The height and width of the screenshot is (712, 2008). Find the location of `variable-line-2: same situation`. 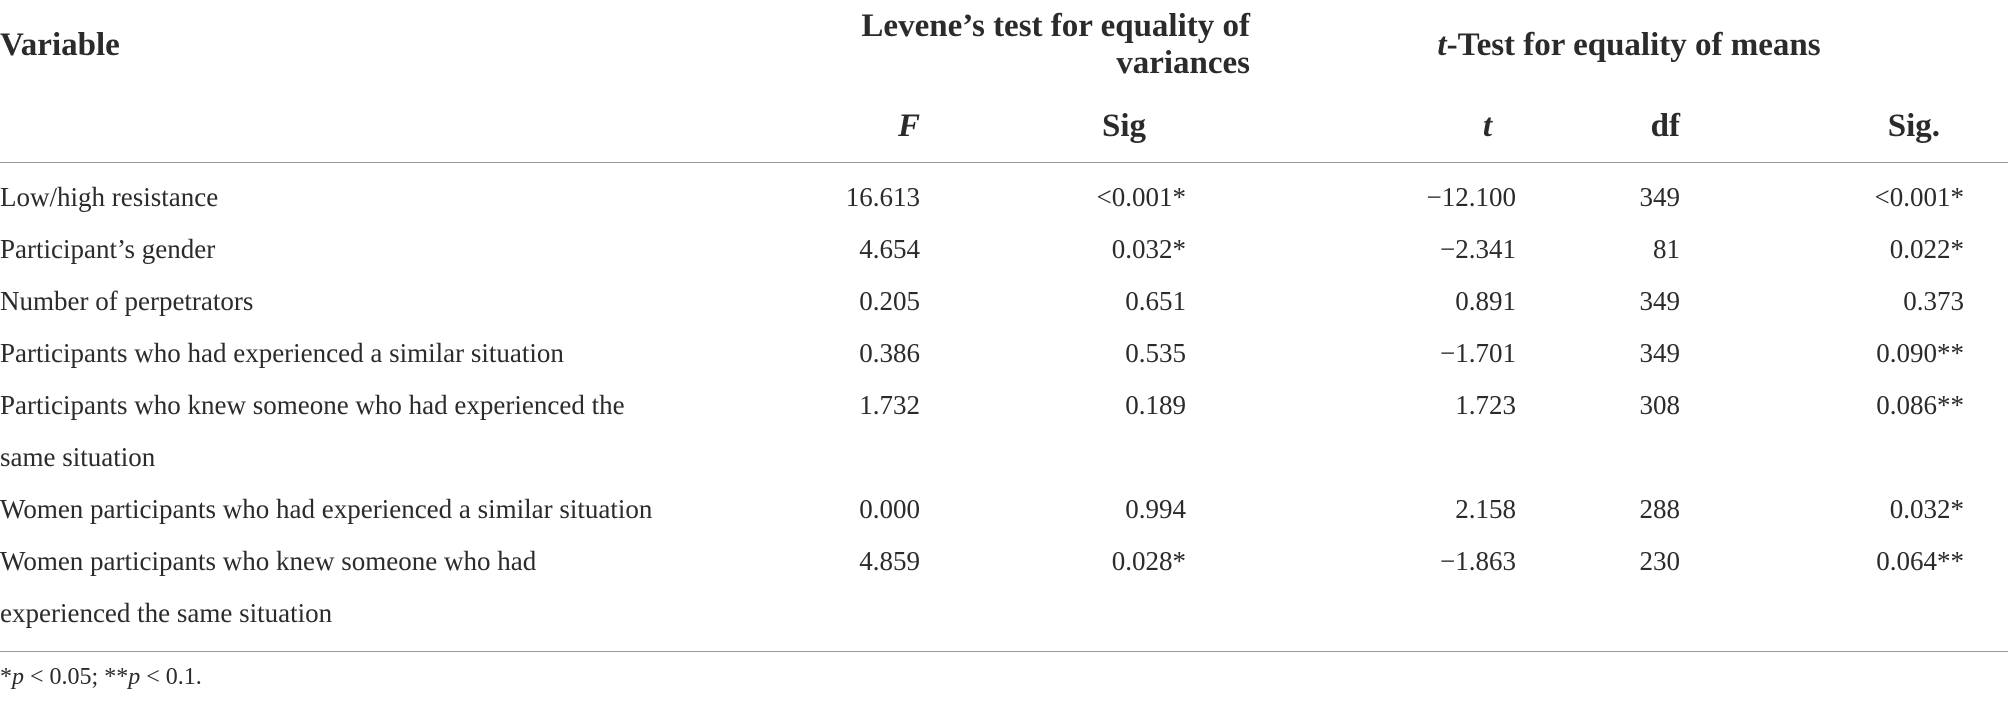

variable-line-2: same situation is located at coordinates (78, 457).